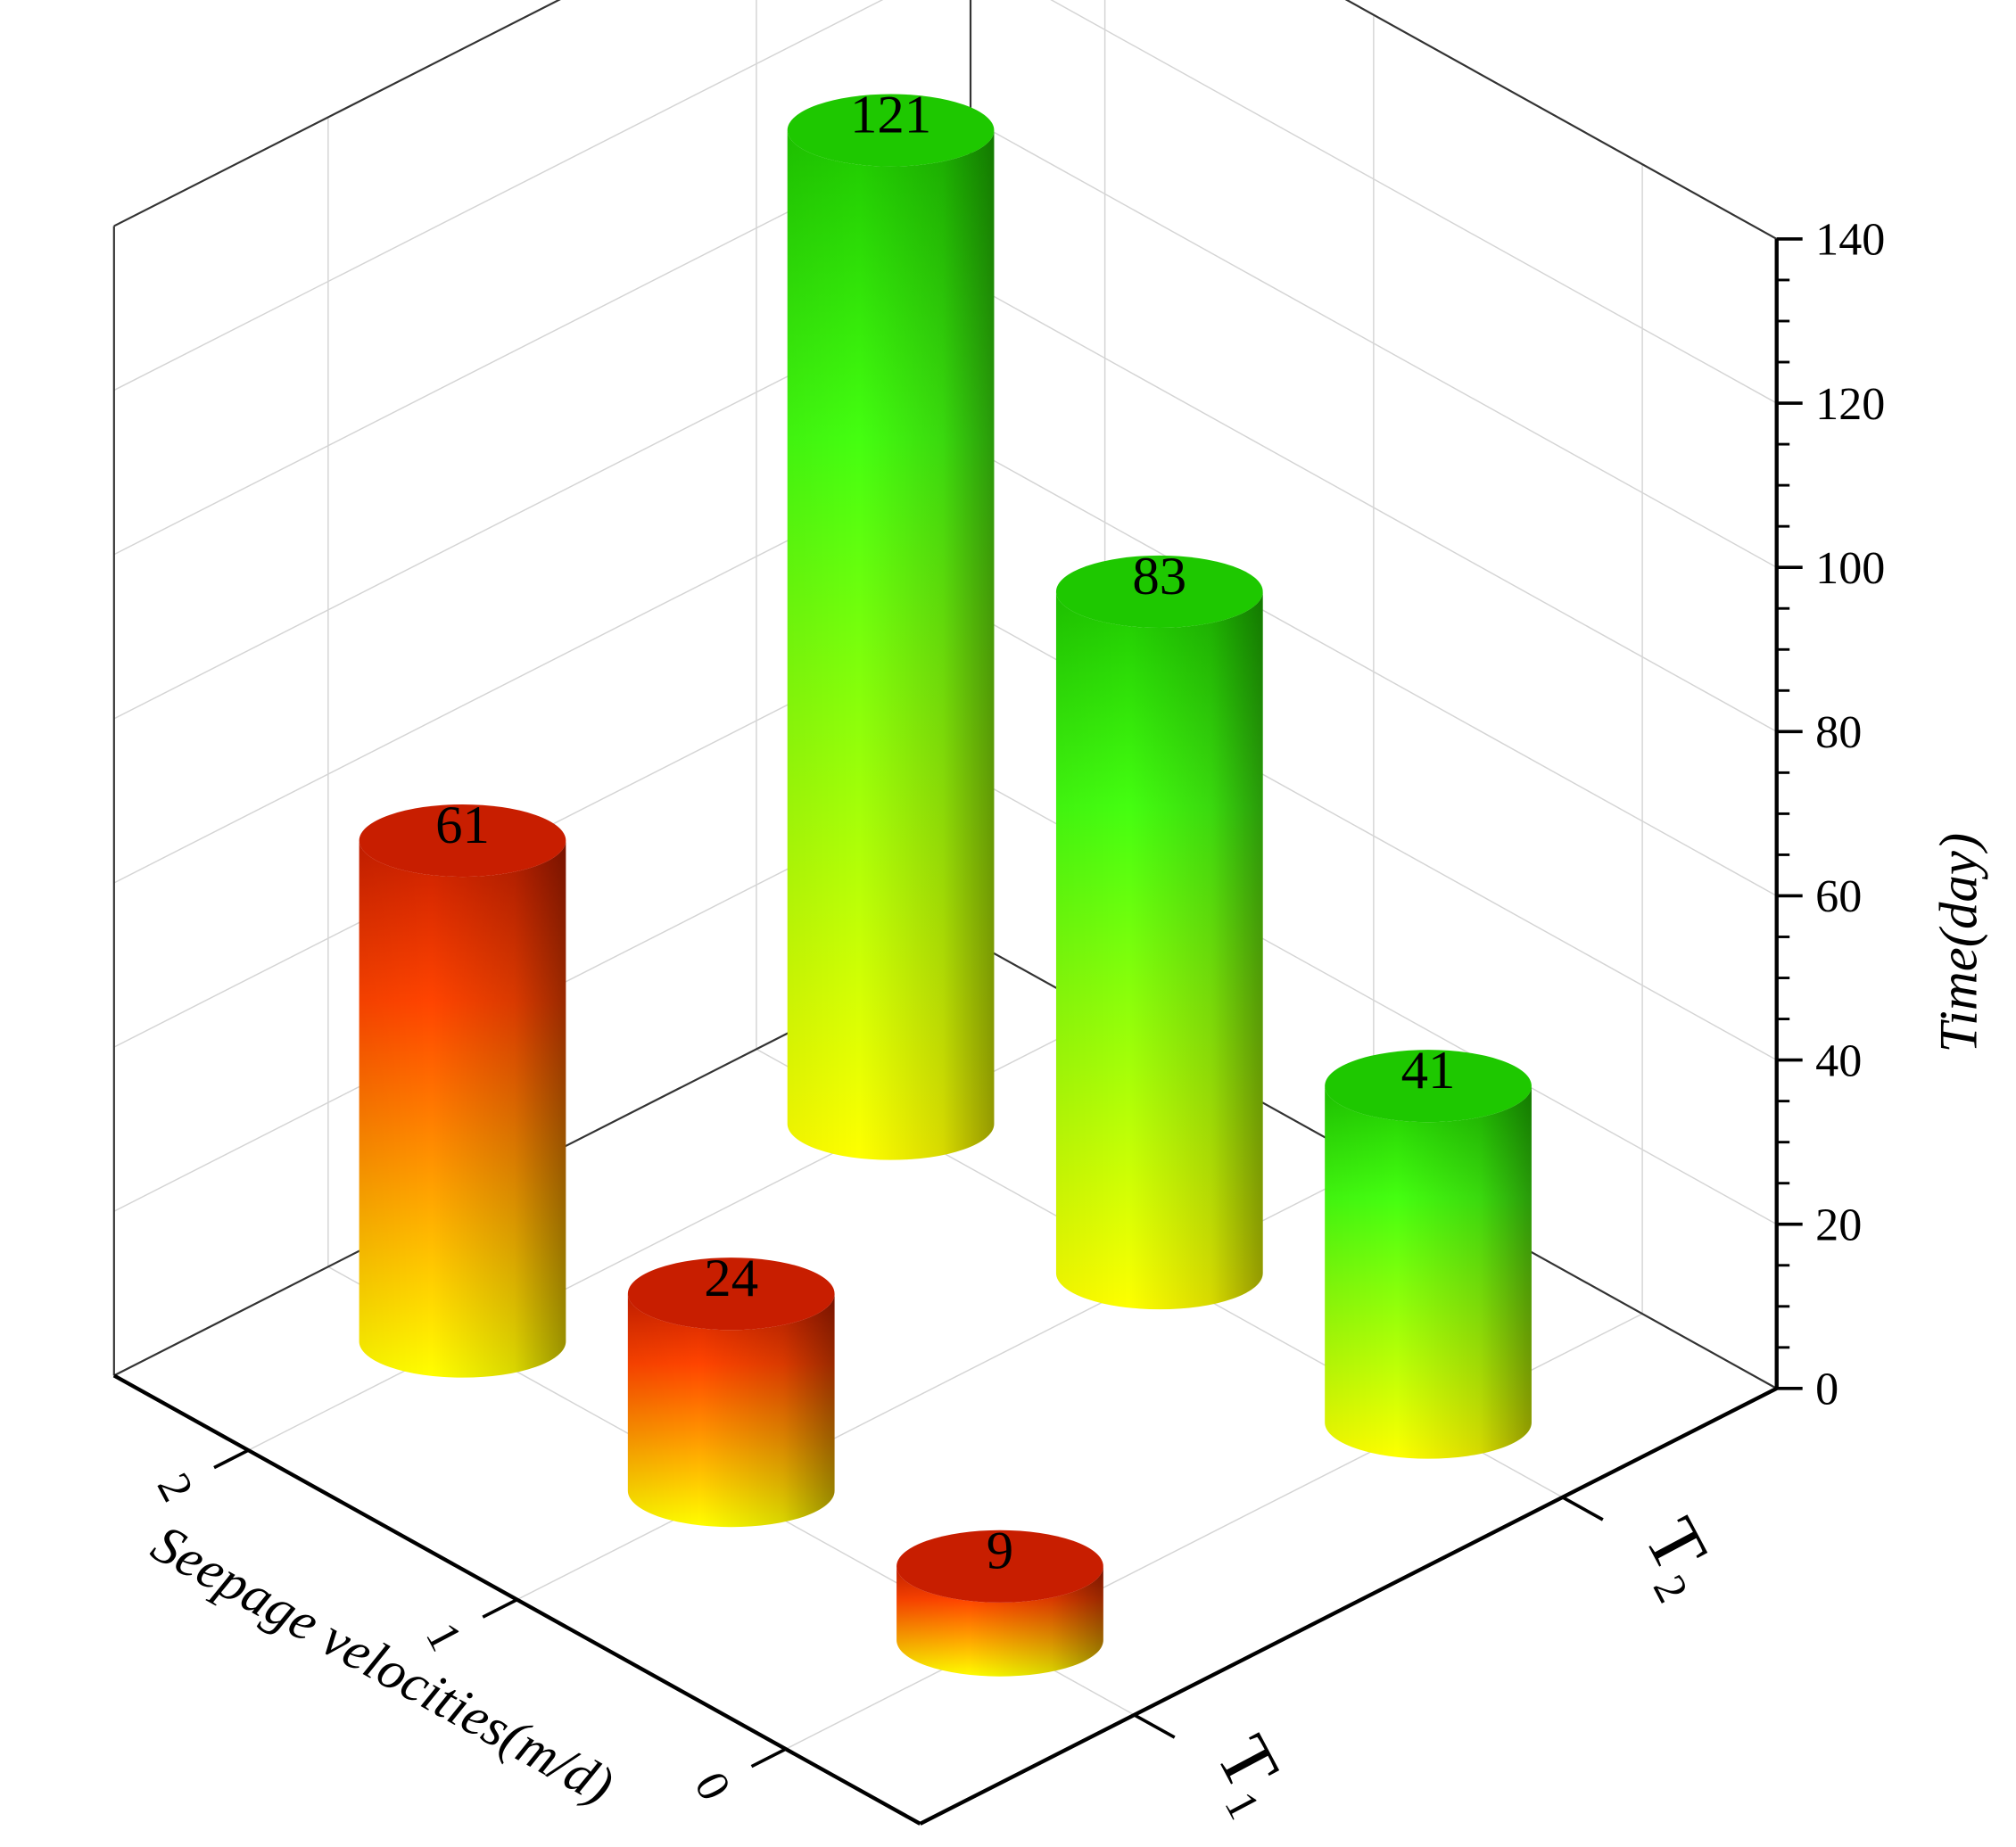 The height and width of the screenshot is (1847, 2016). Describe the element at coordinates (444, 1637) in the screenshot. I see `x-tick-label: 1` at that location.